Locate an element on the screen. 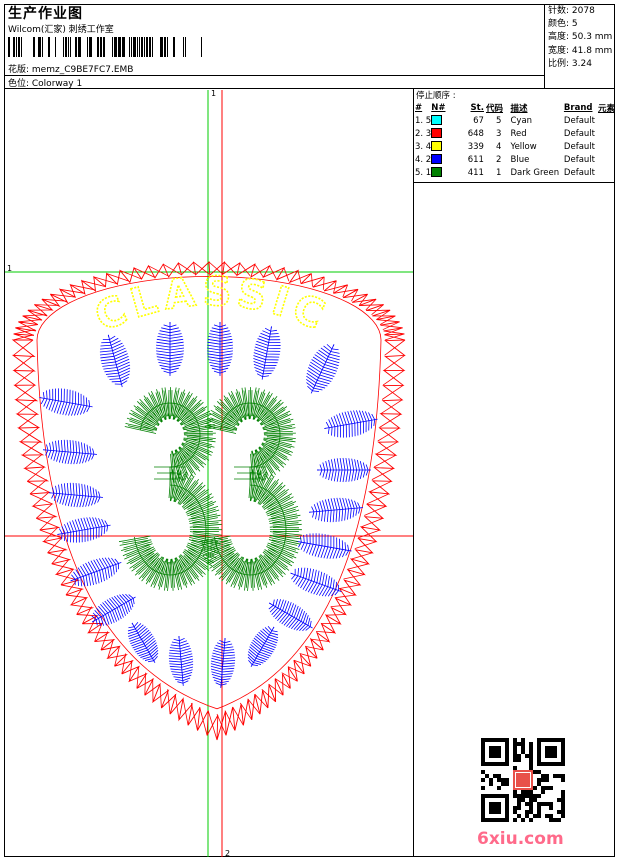 This screenshot has height=860, width=620. color-row: 1. 5 67 5 Cyan Default is located at coordinates (515, 120).